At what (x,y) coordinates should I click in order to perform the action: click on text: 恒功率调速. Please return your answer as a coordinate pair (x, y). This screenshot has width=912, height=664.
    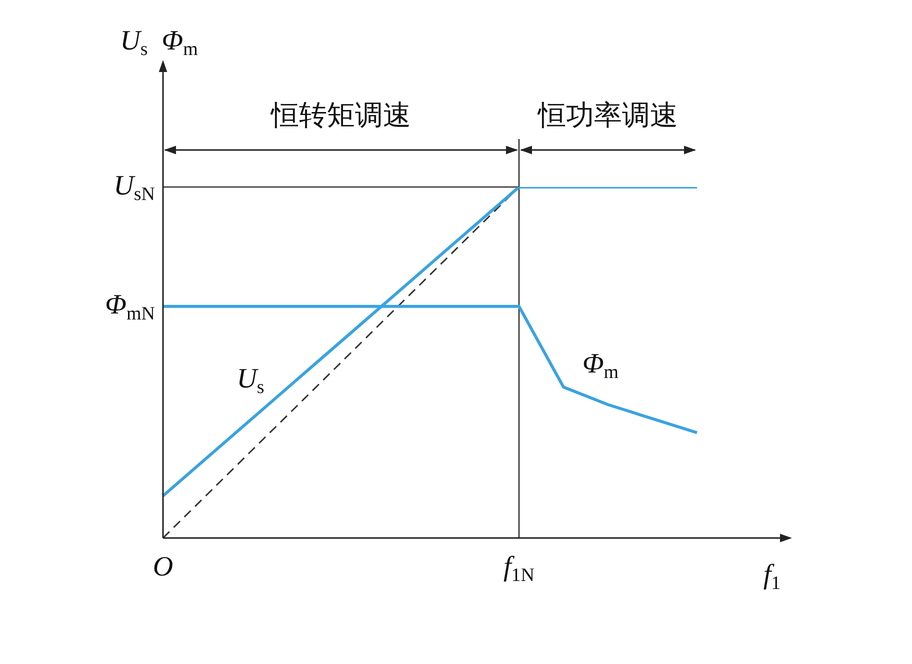
    Looking at the image, I should click on (607, 115).